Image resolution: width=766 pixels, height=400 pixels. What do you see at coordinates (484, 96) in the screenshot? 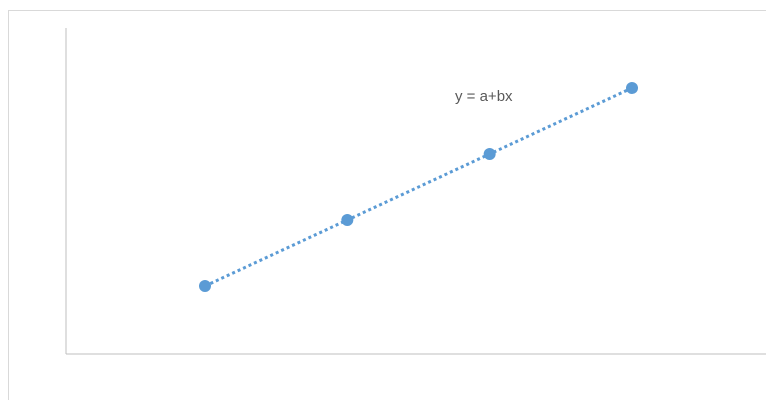
I see `trendline-equation-label: y = a+bx` at bounding box center [484, 96].